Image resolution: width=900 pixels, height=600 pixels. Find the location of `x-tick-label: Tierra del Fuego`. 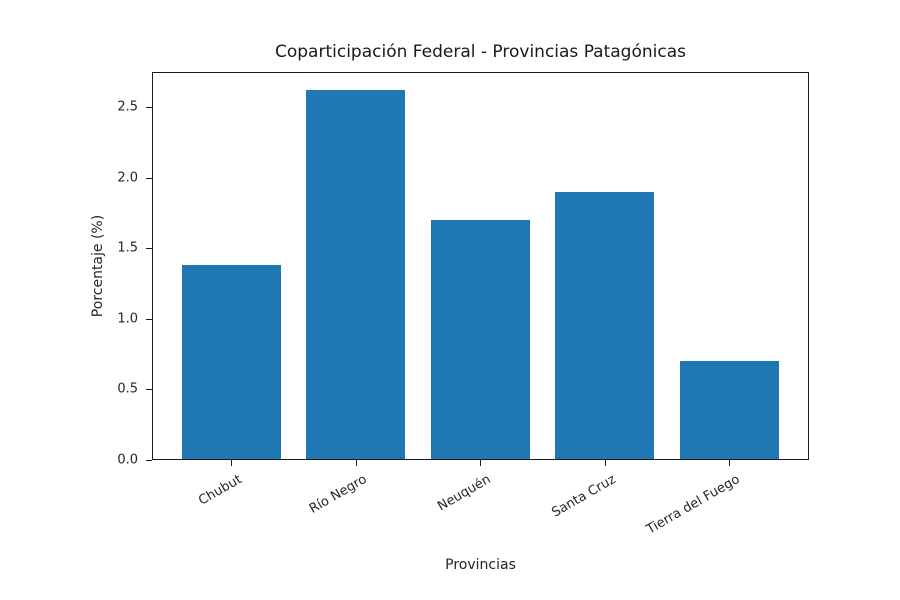

x-tick-label: Tierra del Fuego is located at coordinates (693, 505).